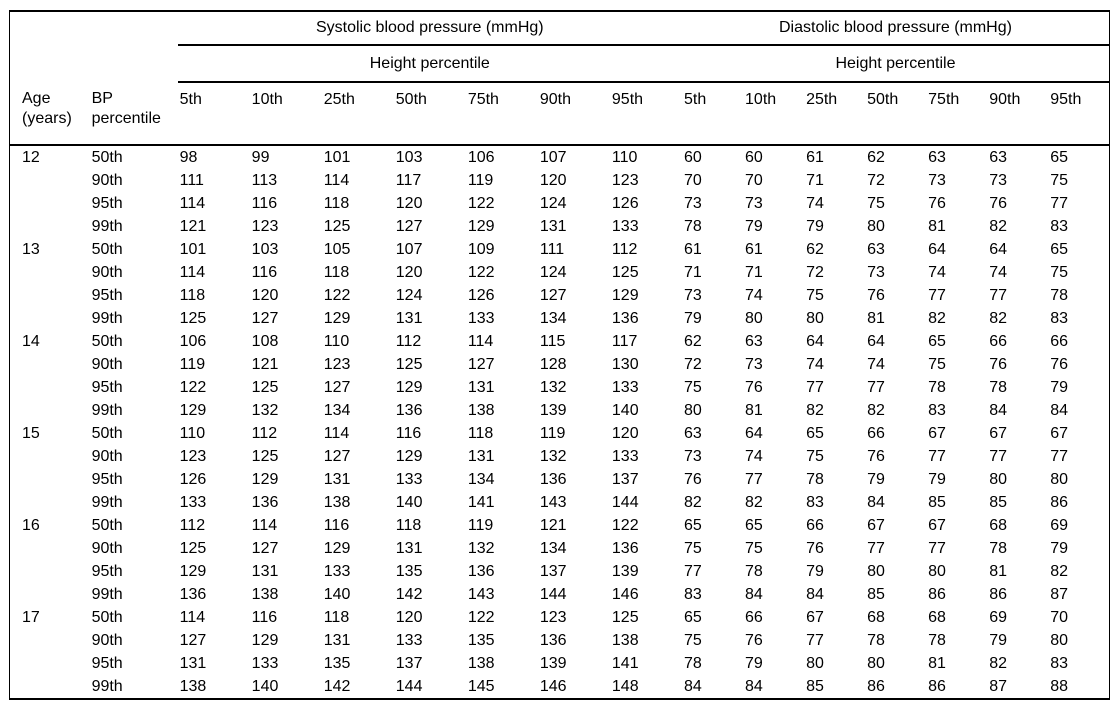 The width and height of the screenshot is (1120, 711). I want to click on diastolic-value-cell: 81, so click(937, 226).